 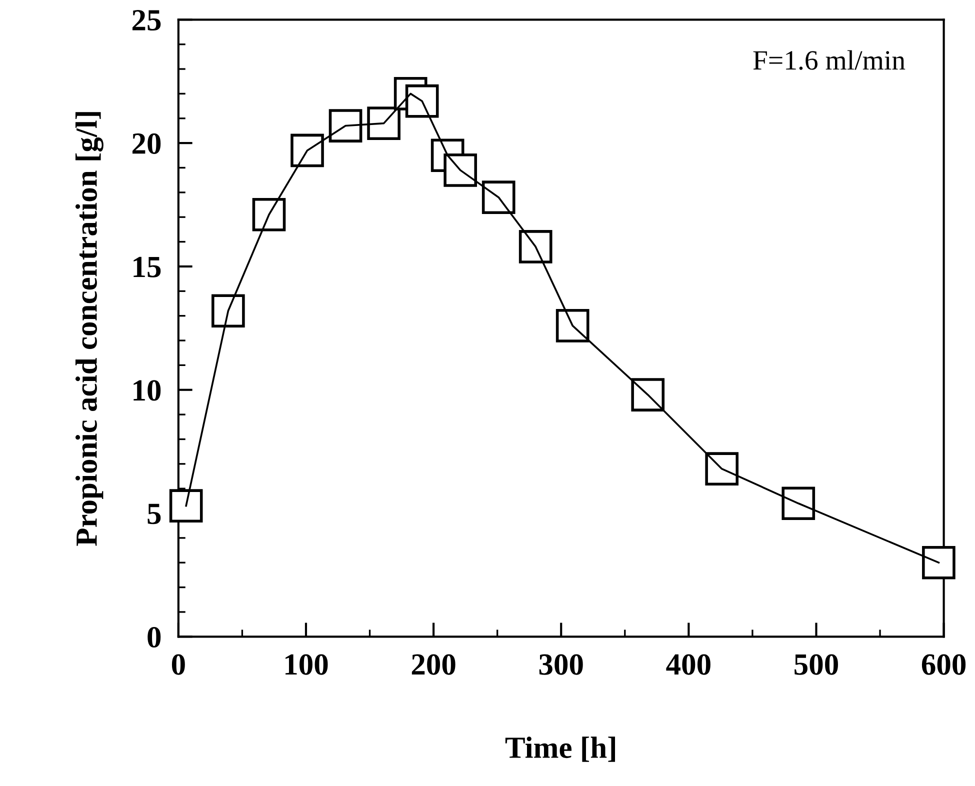 I want to click on x-tick-label: 0, so click(x=178, y=664).